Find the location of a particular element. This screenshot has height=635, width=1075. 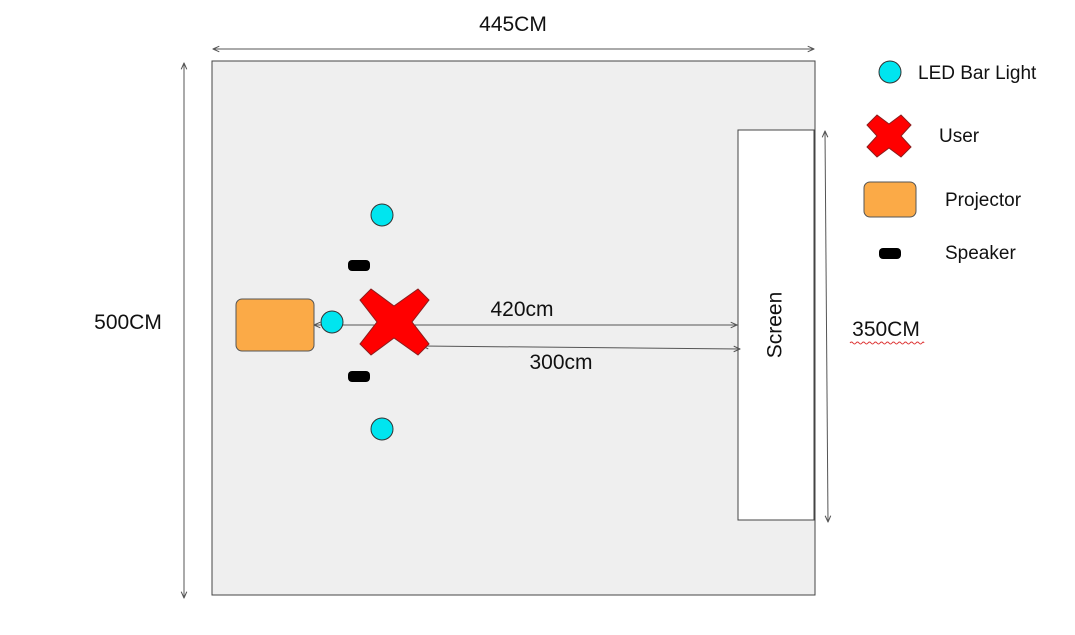

user-marker is located at coordinates (394, 322).